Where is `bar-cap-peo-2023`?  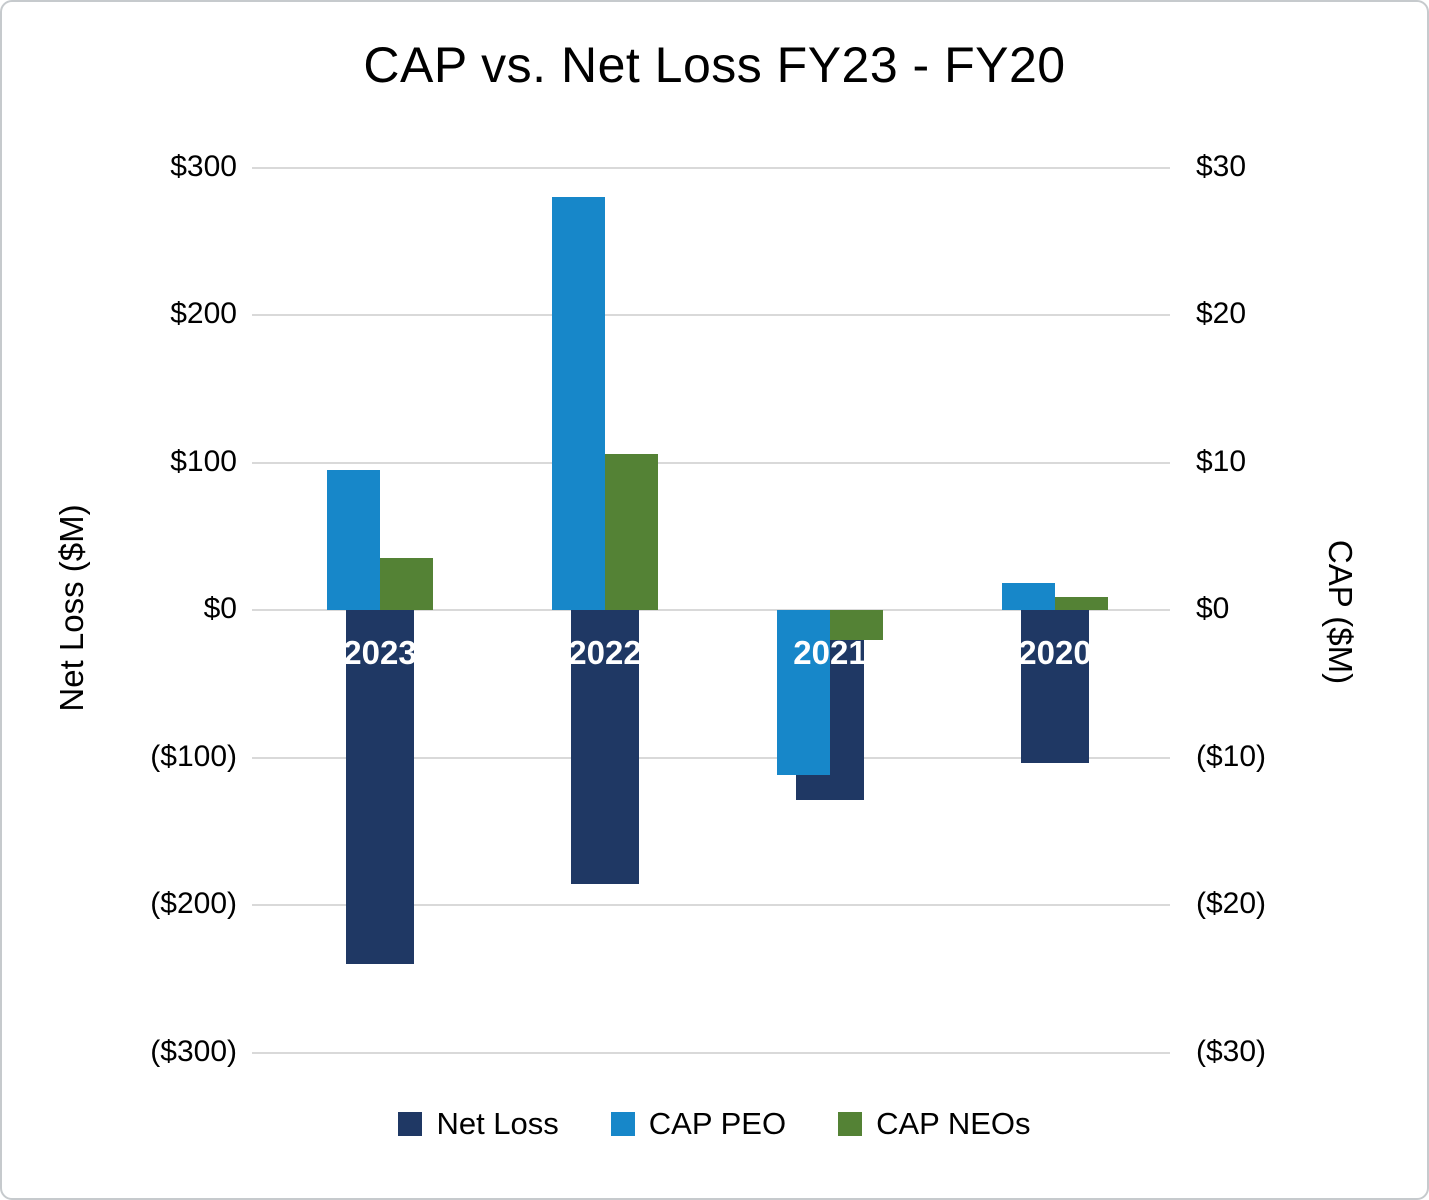 bar-cap-peo-2023 is located at coordinates (353, 539).